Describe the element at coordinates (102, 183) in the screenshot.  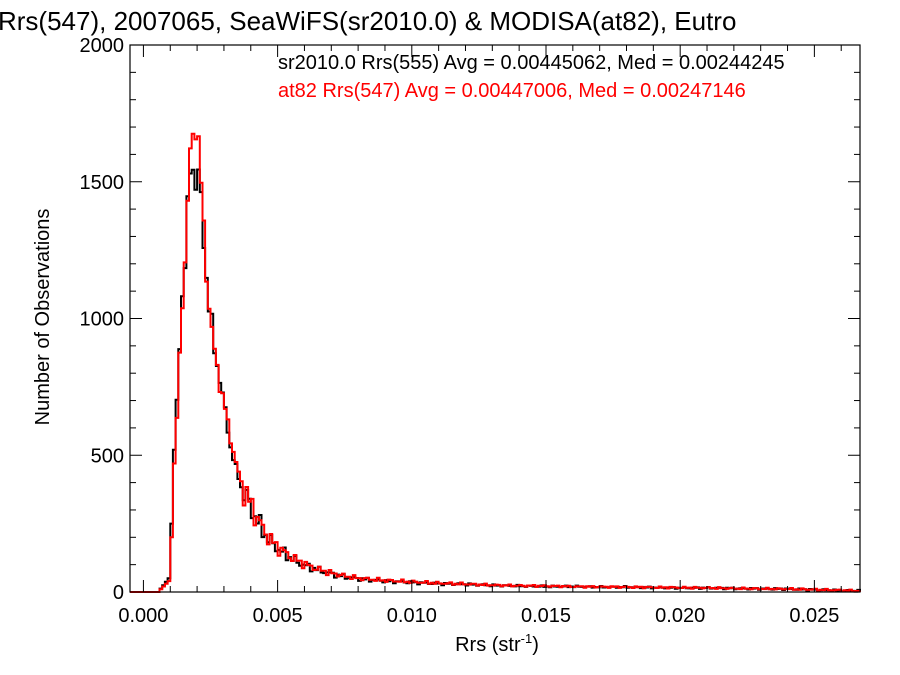
I see `y-tick-label: 1500` at that location.